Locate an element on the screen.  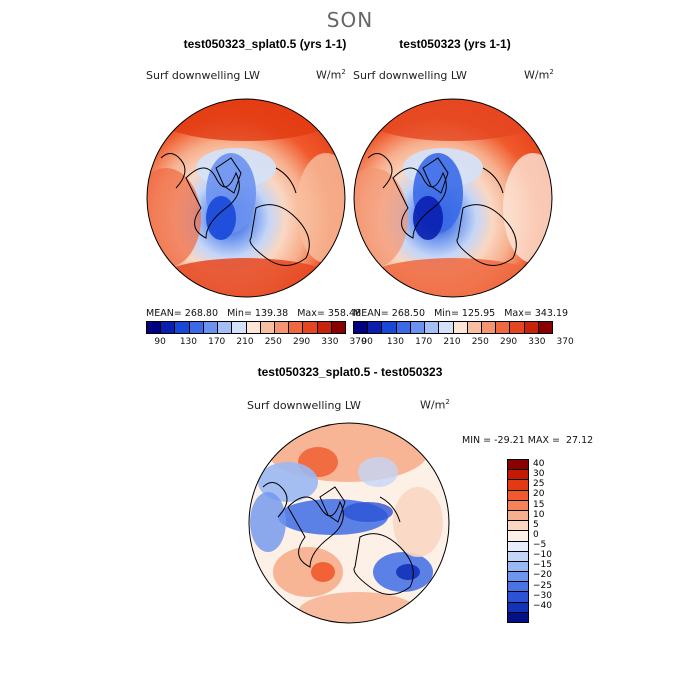
panel-1-variable: Surf downwelling LW is located at coordinates (203, 75).